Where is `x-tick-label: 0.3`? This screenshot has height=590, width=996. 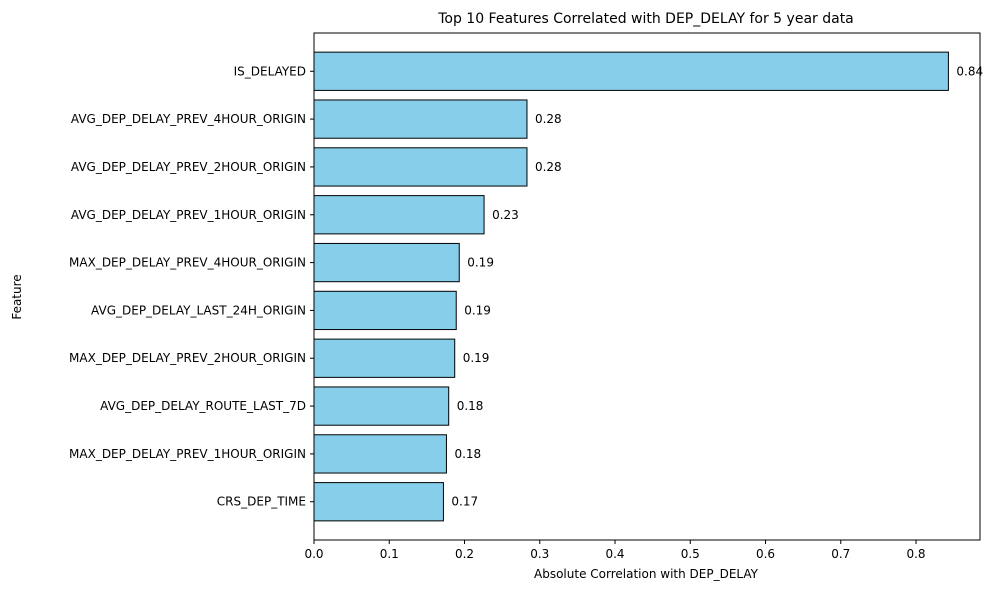 x-tick-label: 0.3 is located at coordinates (539, 554).